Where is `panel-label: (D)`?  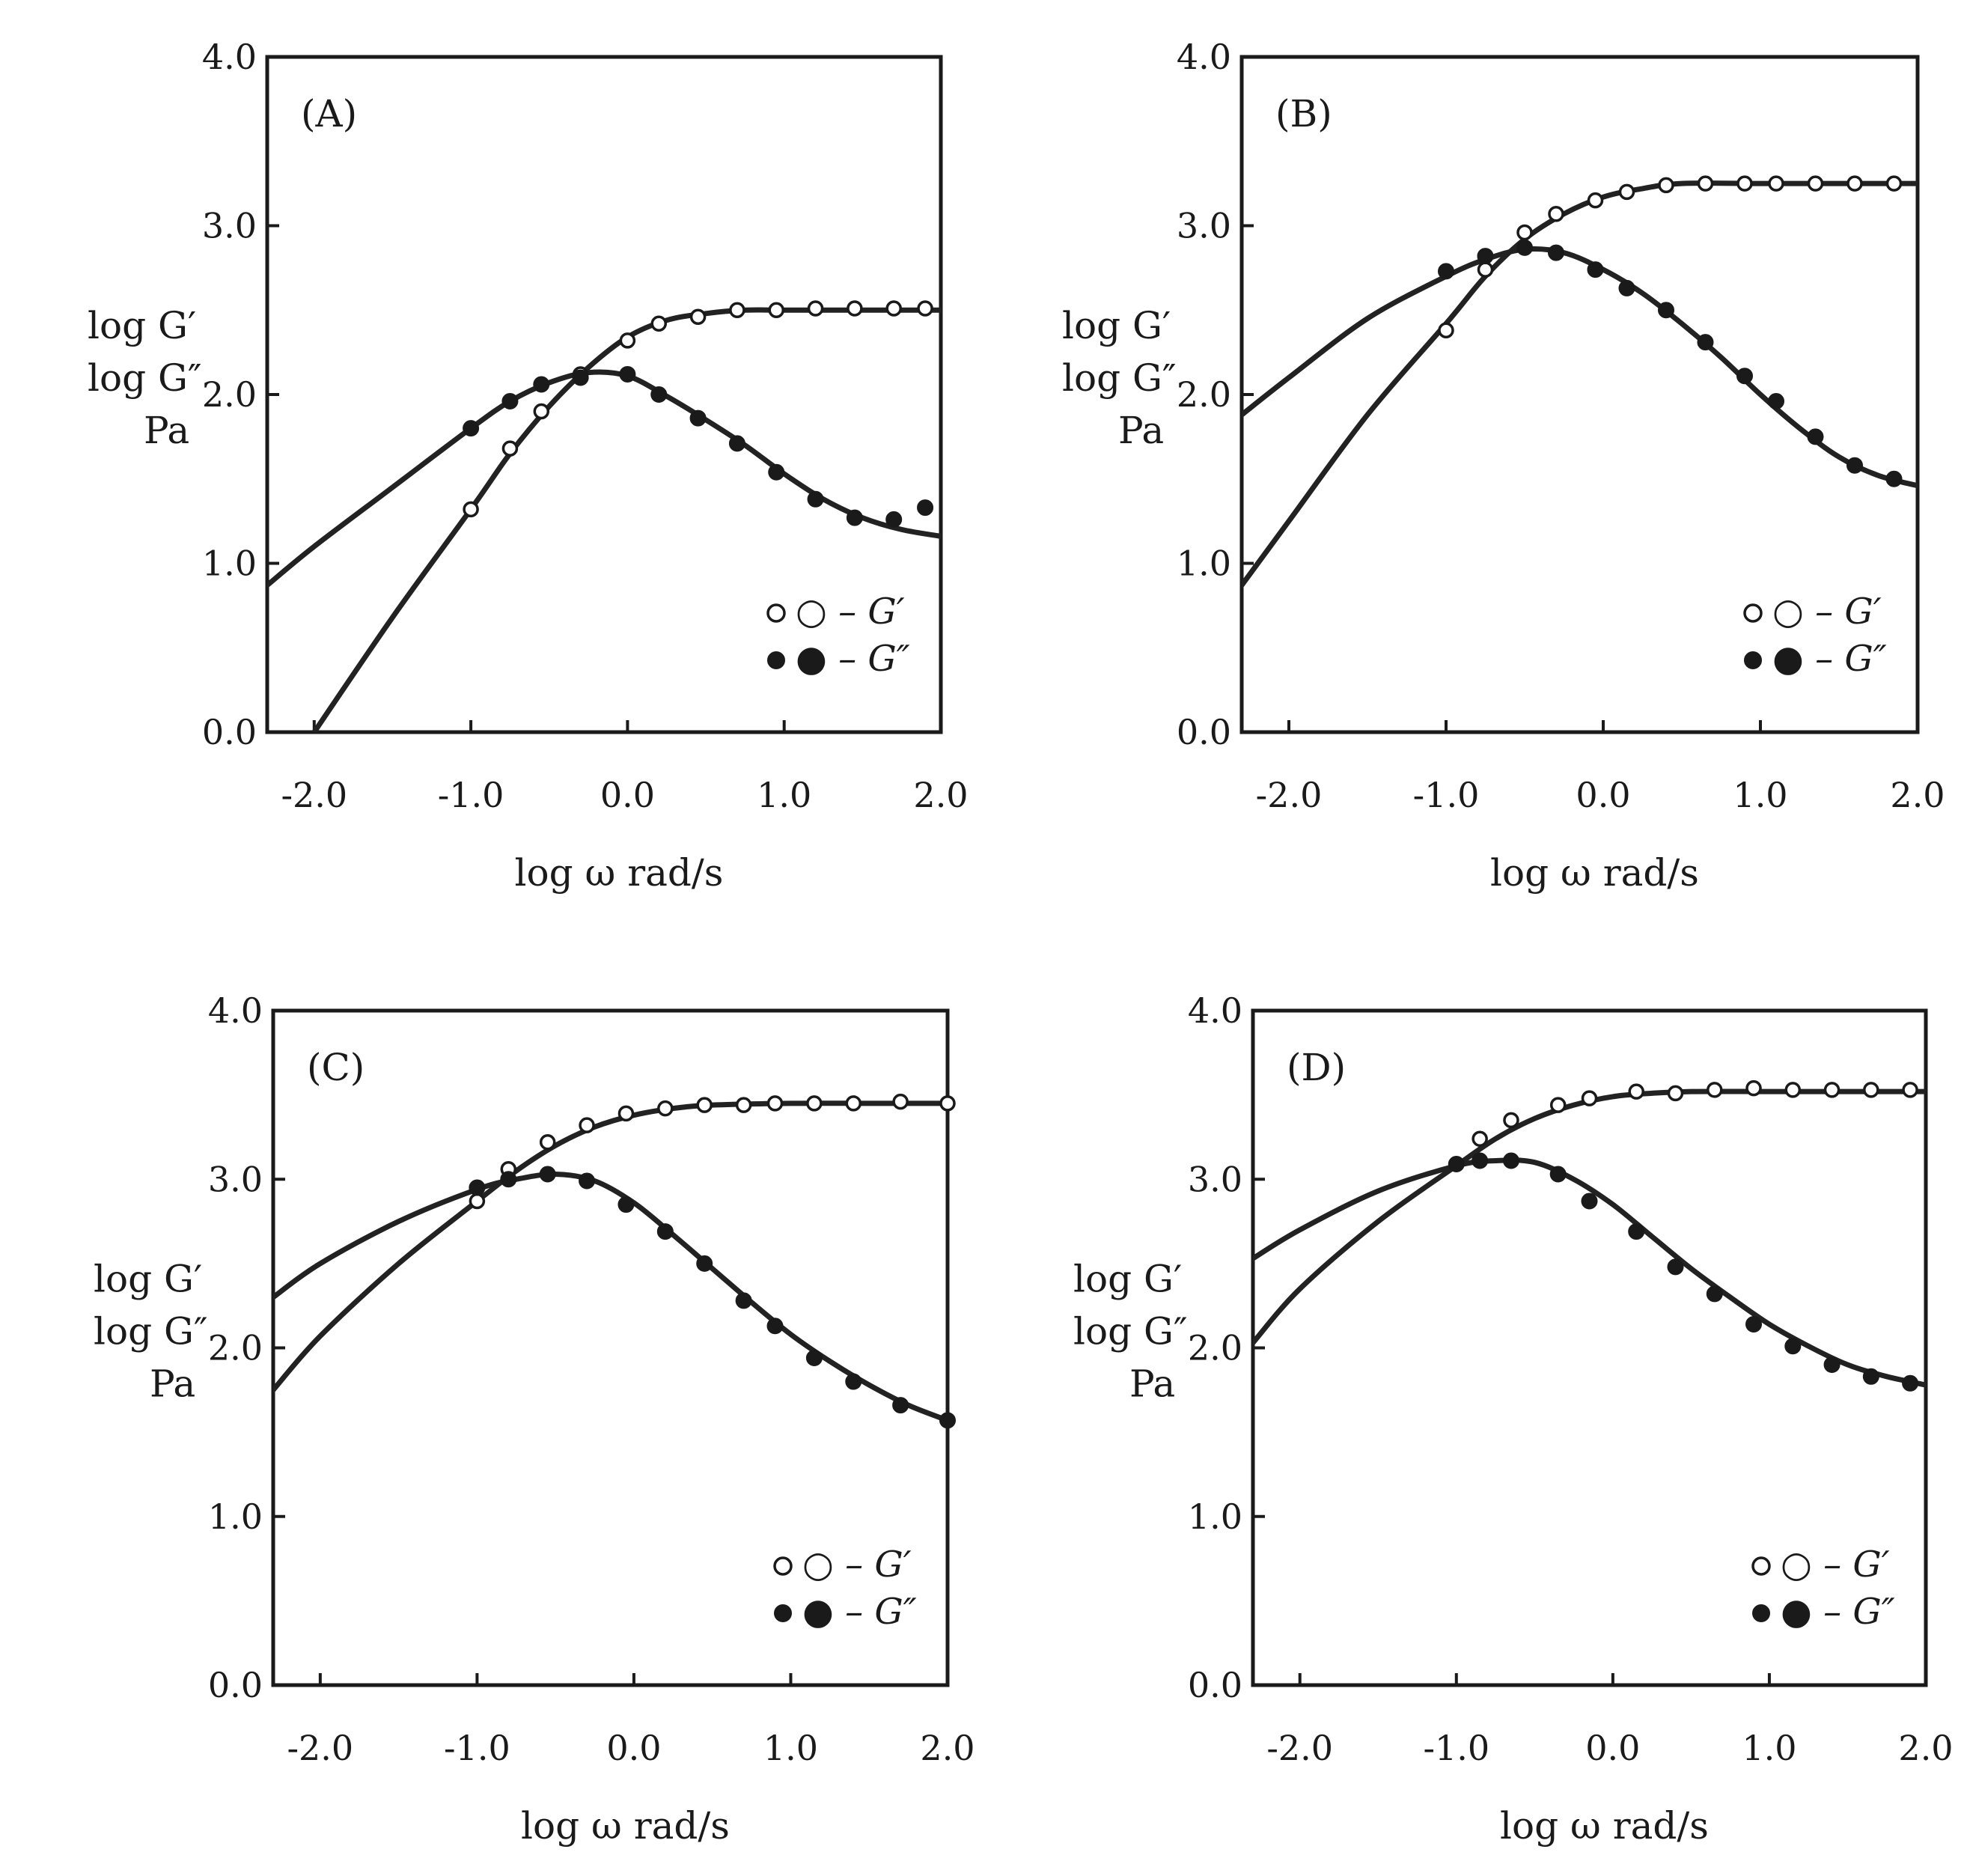 panel-label: (D) is located at coordinates (1316, 1067).